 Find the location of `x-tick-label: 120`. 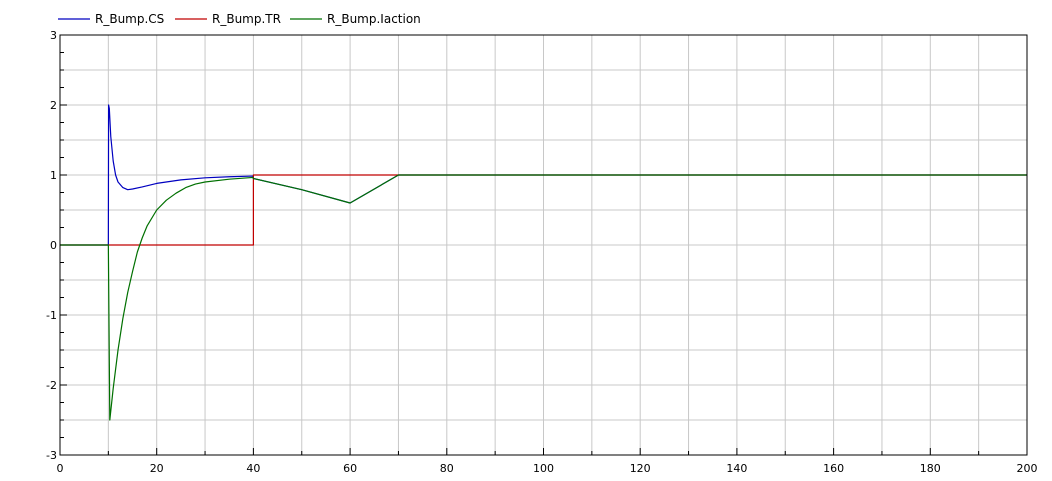

x-tick-label: 120 is located at coordinates (640, 468).